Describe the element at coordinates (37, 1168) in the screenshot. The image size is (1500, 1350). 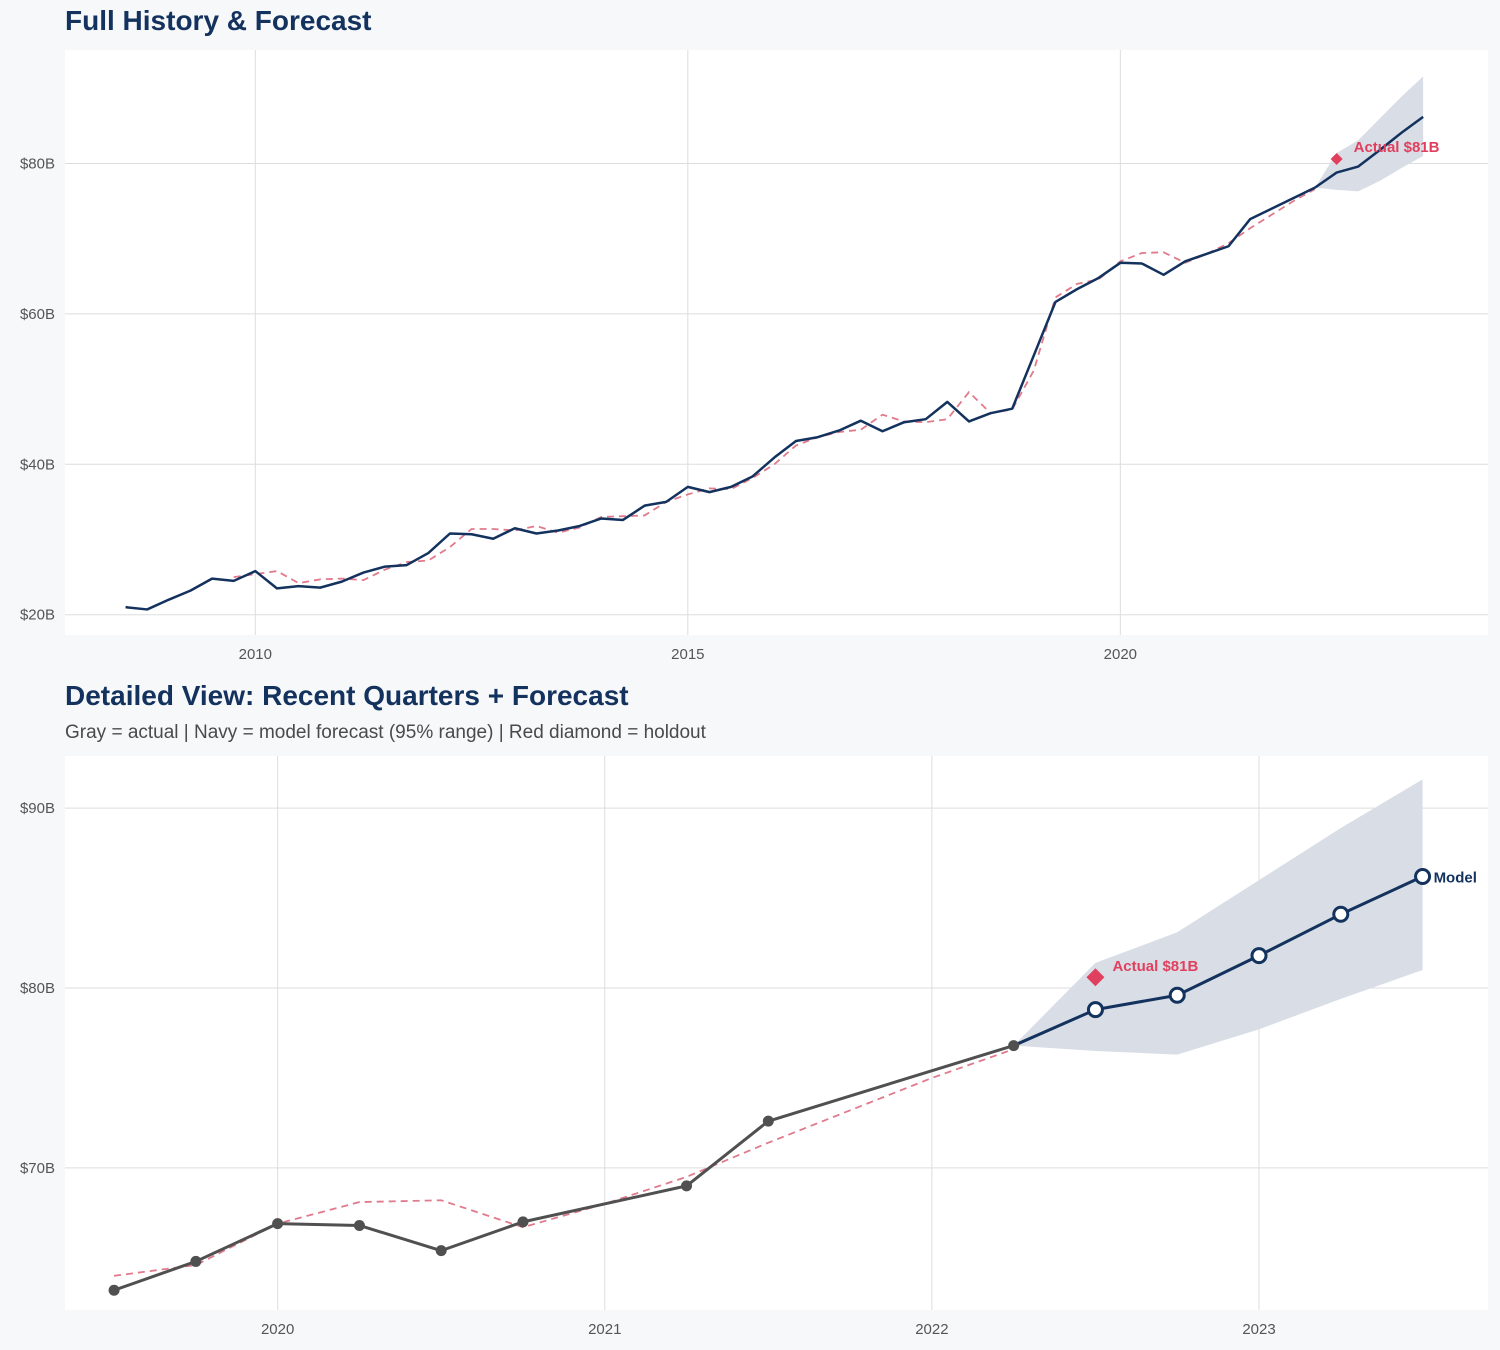
I see `y-tick-label: $70B` at that location.